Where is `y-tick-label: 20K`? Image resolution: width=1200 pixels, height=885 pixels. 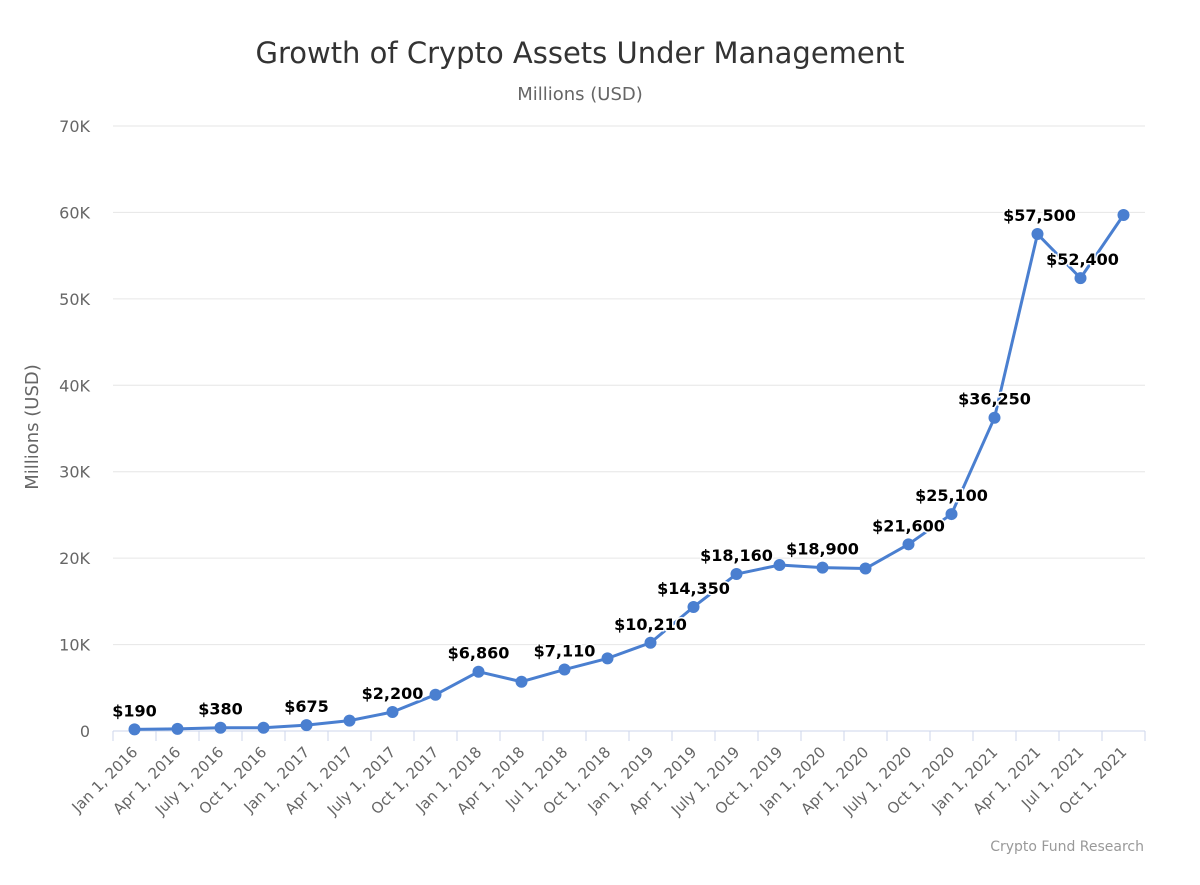
y-tick-label: 20K is located at coordinates (74, 558).